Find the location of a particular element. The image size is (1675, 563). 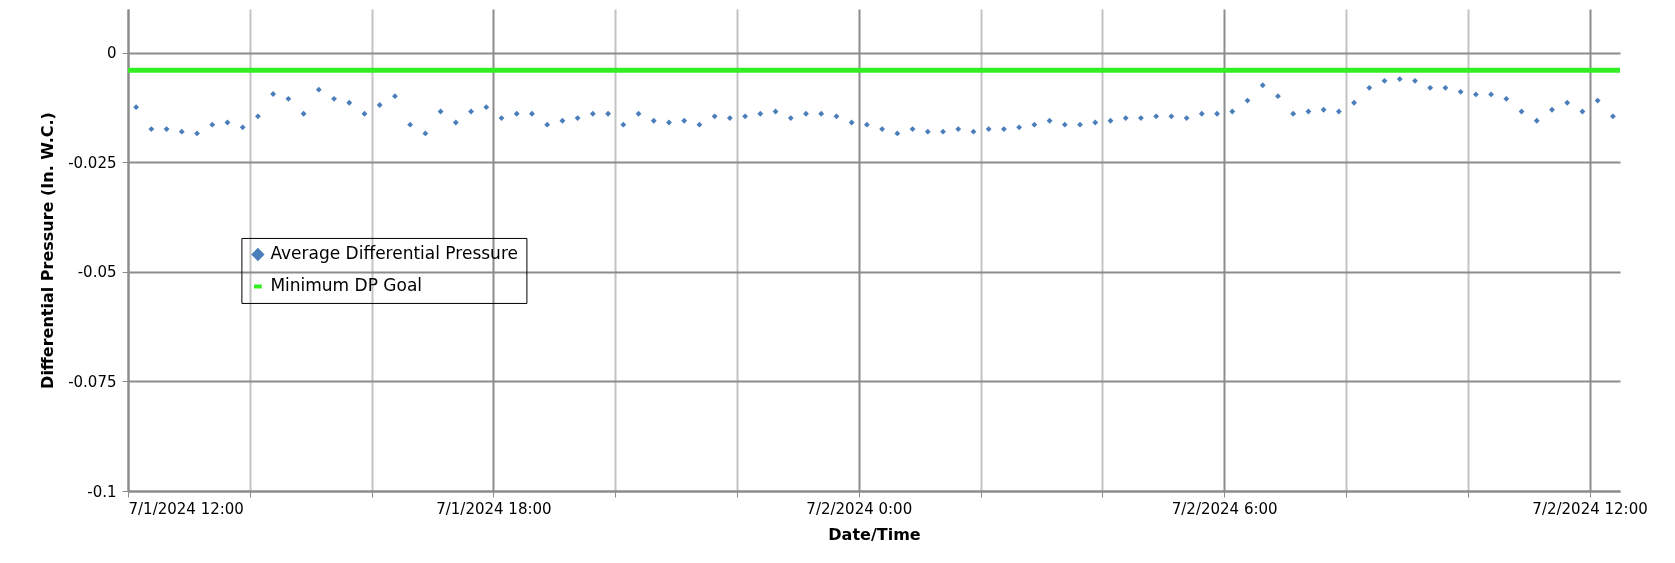

x-tick-label: 7/2/2024 6:00 is located at coordinates (1224, 508).